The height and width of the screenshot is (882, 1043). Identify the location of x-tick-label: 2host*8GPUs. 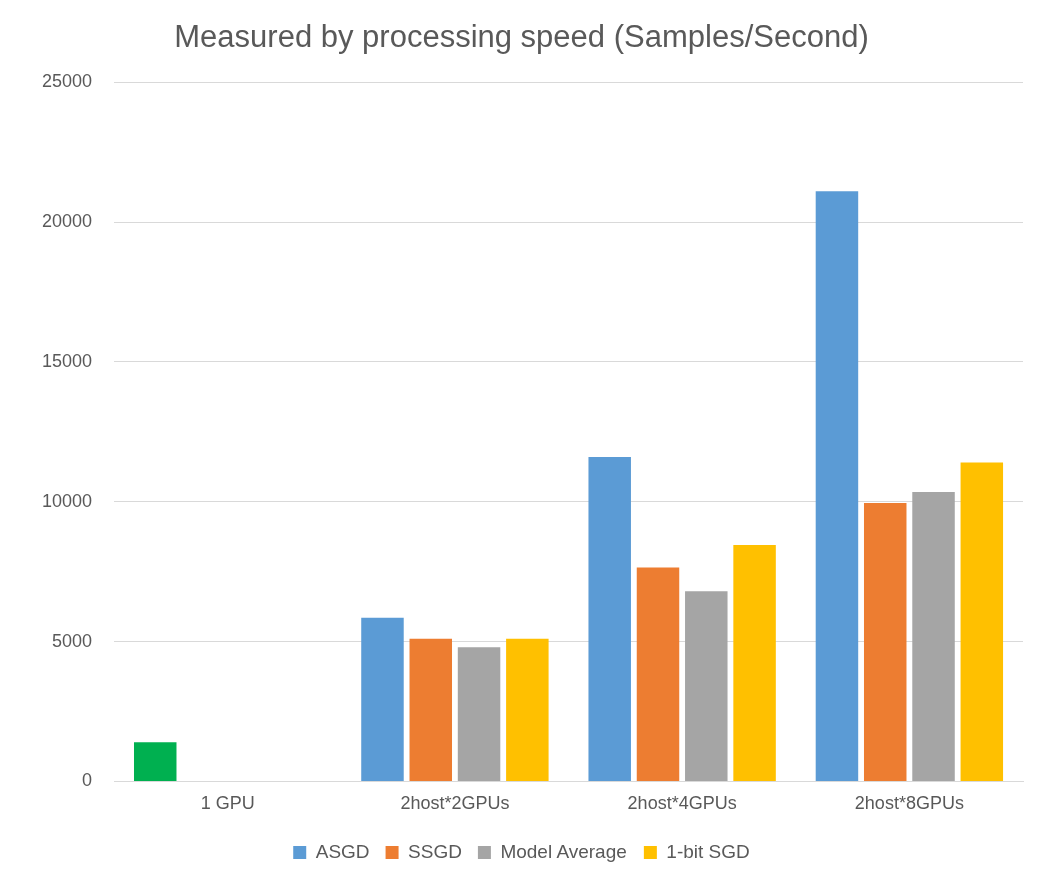
(909, 803).